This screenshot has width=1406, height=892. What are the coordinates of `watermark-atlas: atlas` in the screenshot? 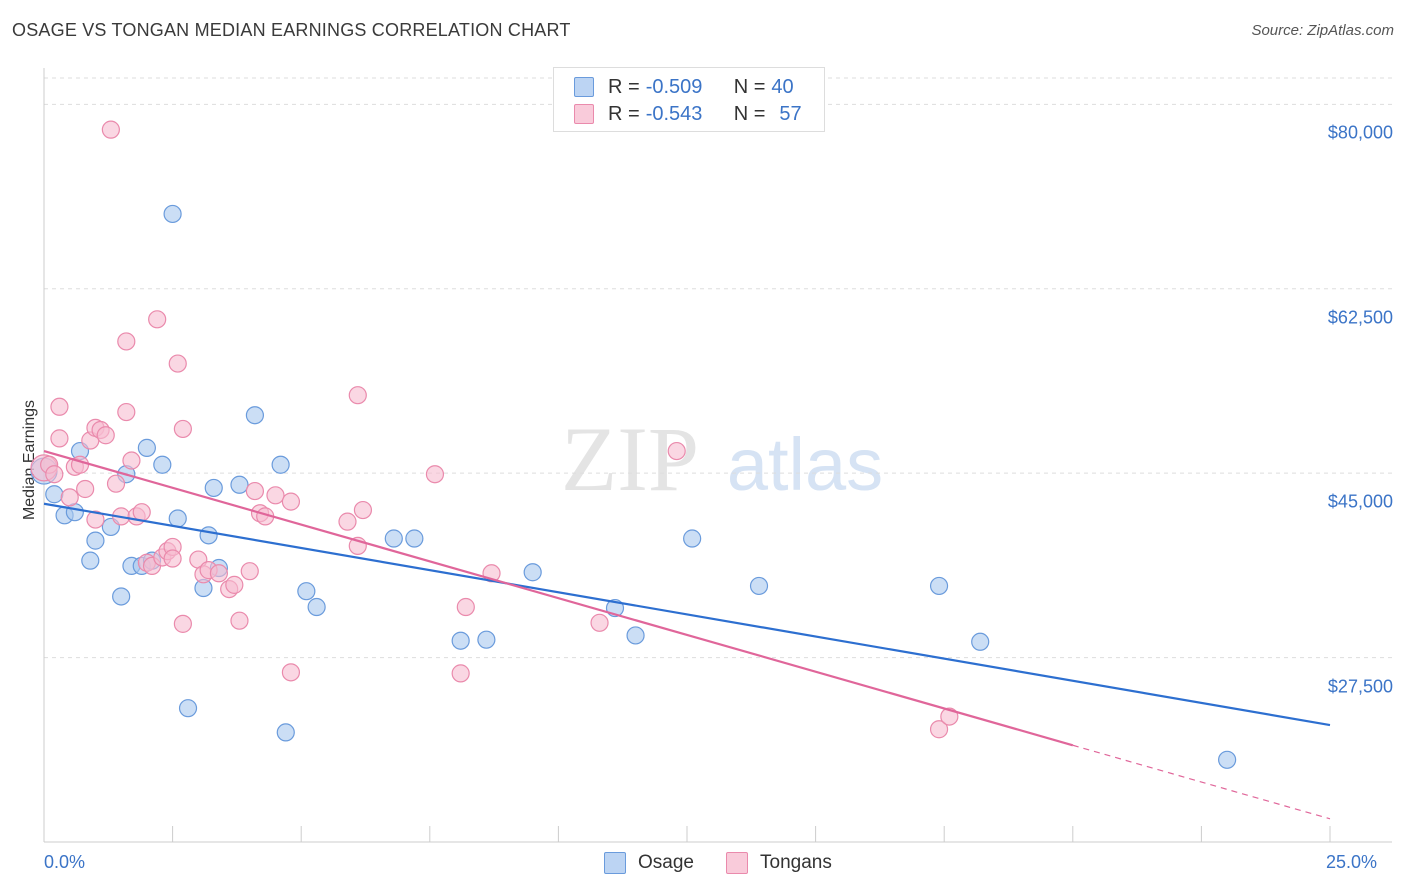 It's located at (805, 464).